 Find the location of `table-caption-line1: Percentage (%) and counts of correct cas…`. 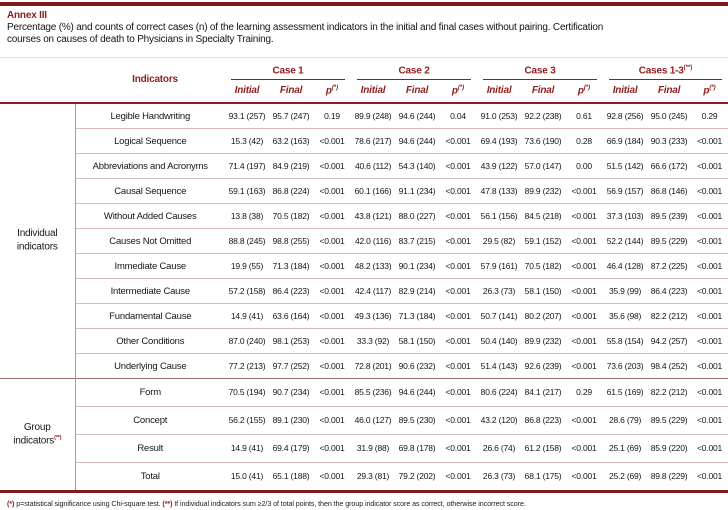

table-caption-line1: Percentage (%) and counts of correct cas… is located at coordinates (305, 27).